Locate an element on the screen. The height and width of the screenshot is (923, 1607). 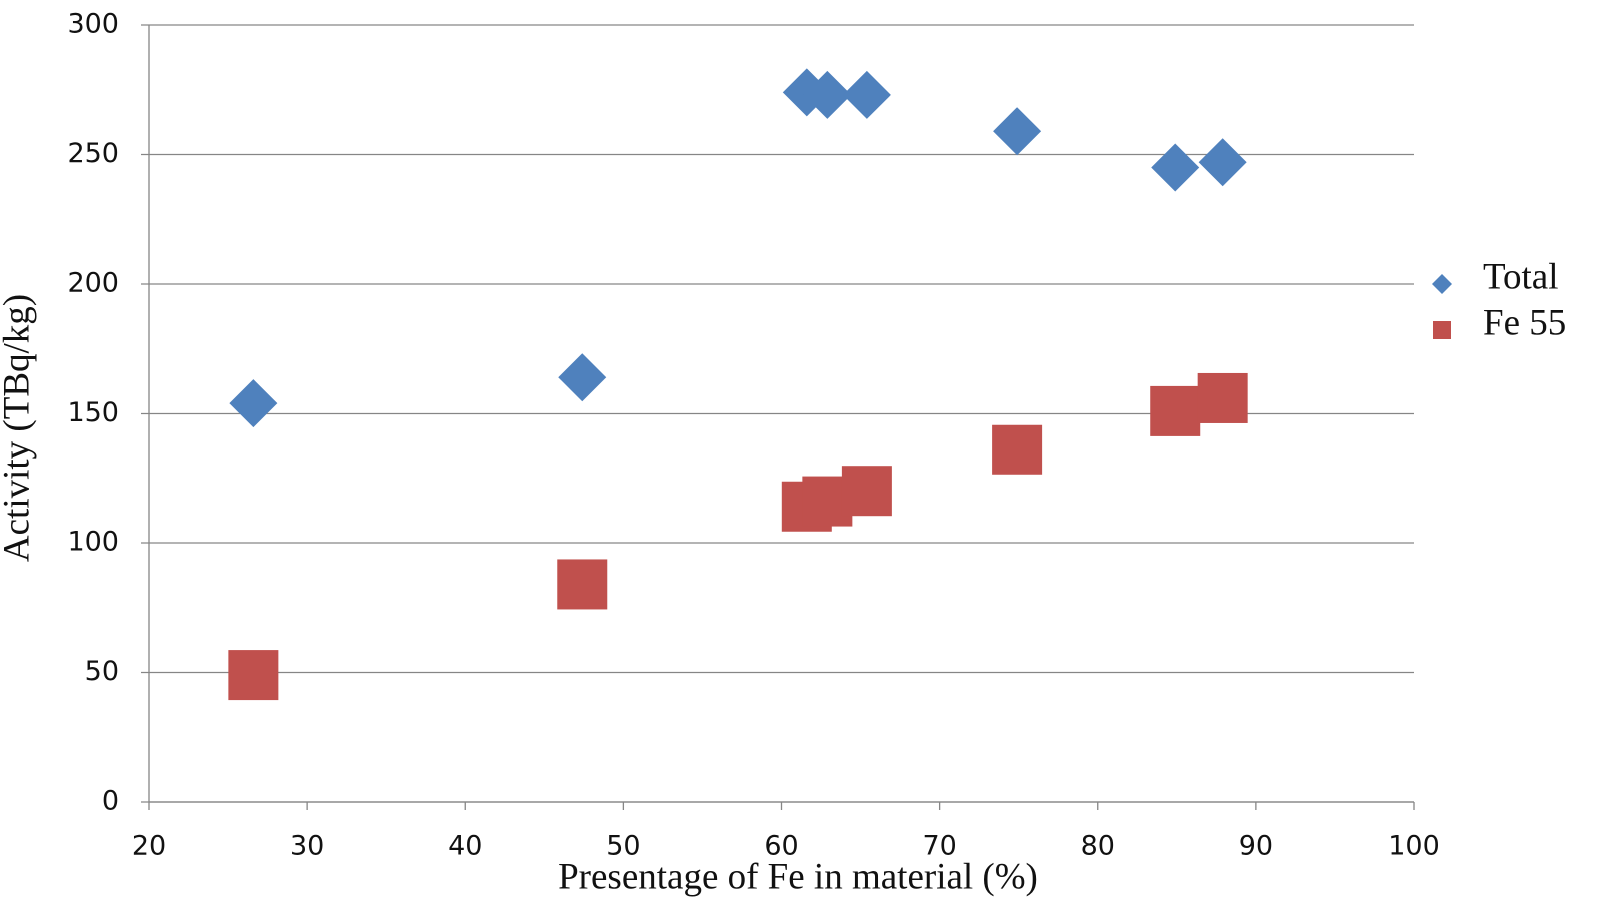
x-tick-label: 60 is located at coordinates (781, 846).